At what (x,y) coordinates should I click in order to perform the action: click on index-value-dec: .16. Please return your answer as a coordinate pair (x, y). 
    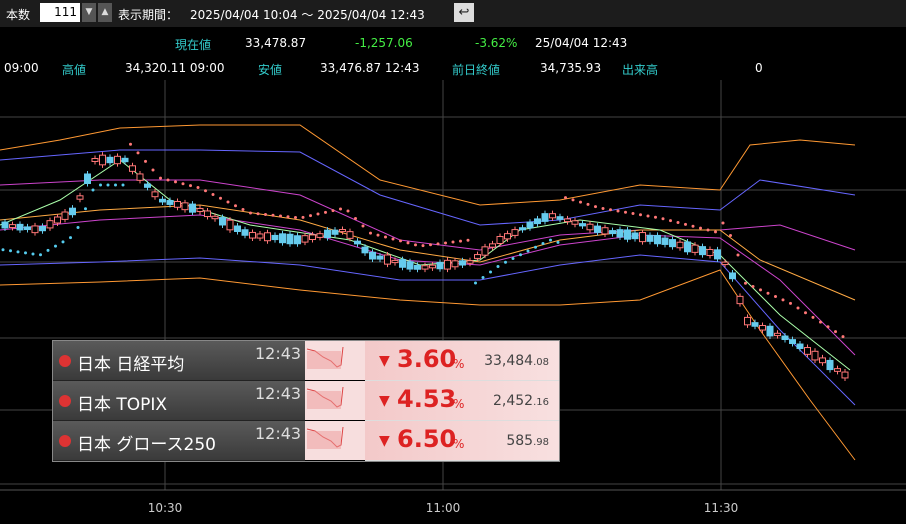
    Looking at the image, I should click on (541, 402).